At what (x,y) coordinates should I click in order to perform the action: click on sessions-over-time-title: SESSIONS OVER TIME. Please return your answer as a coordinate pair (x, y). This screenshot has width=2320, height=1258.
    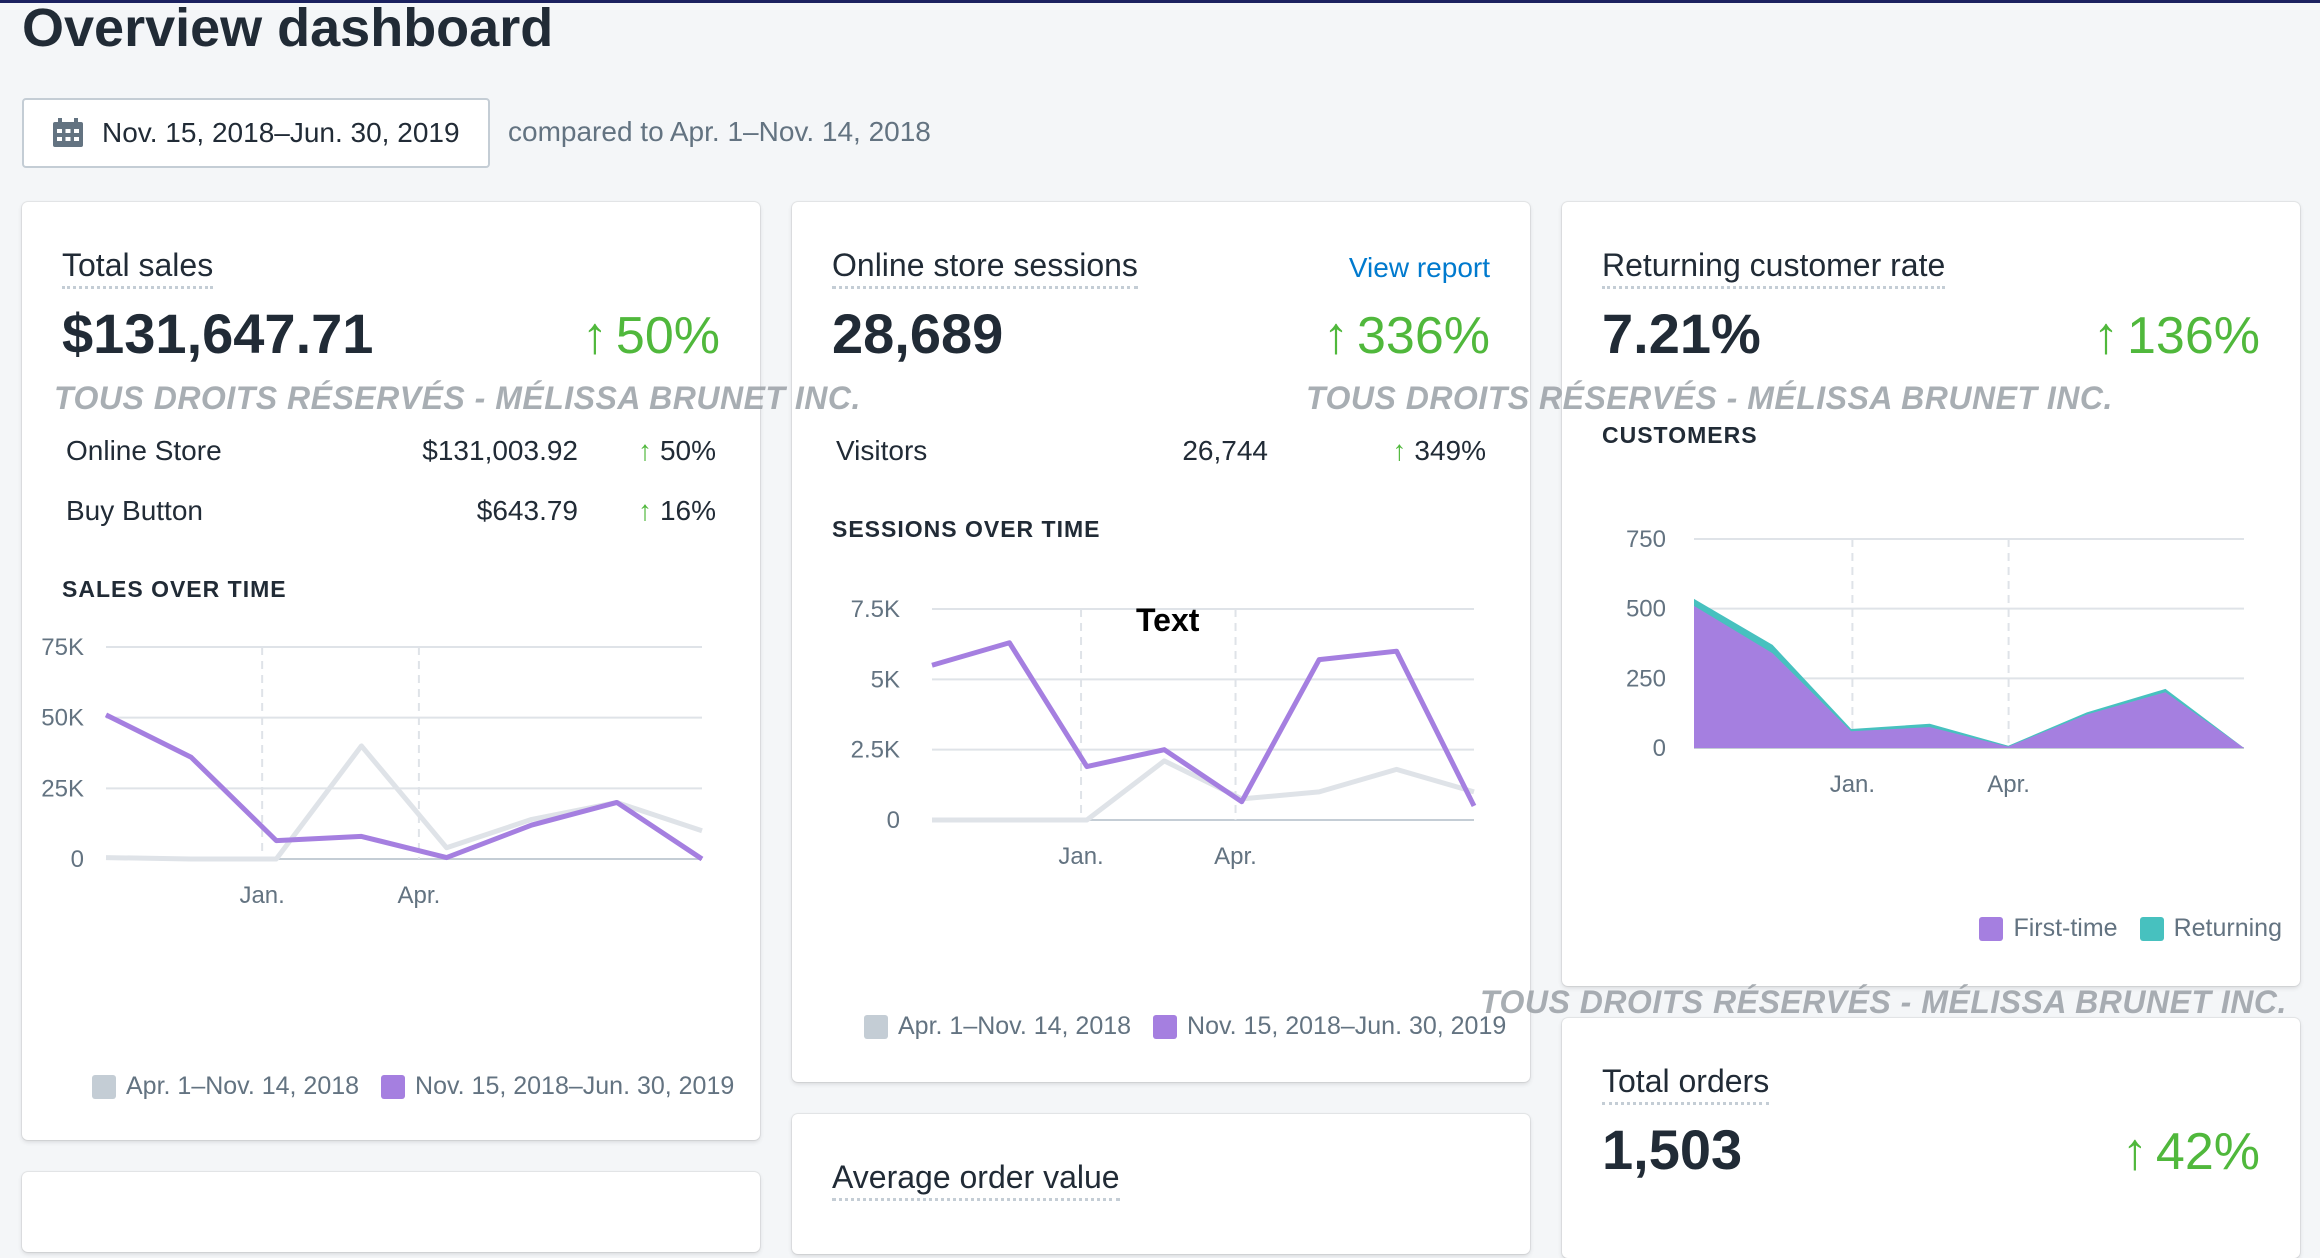
    Looking at the image, I should click on (966, 529).